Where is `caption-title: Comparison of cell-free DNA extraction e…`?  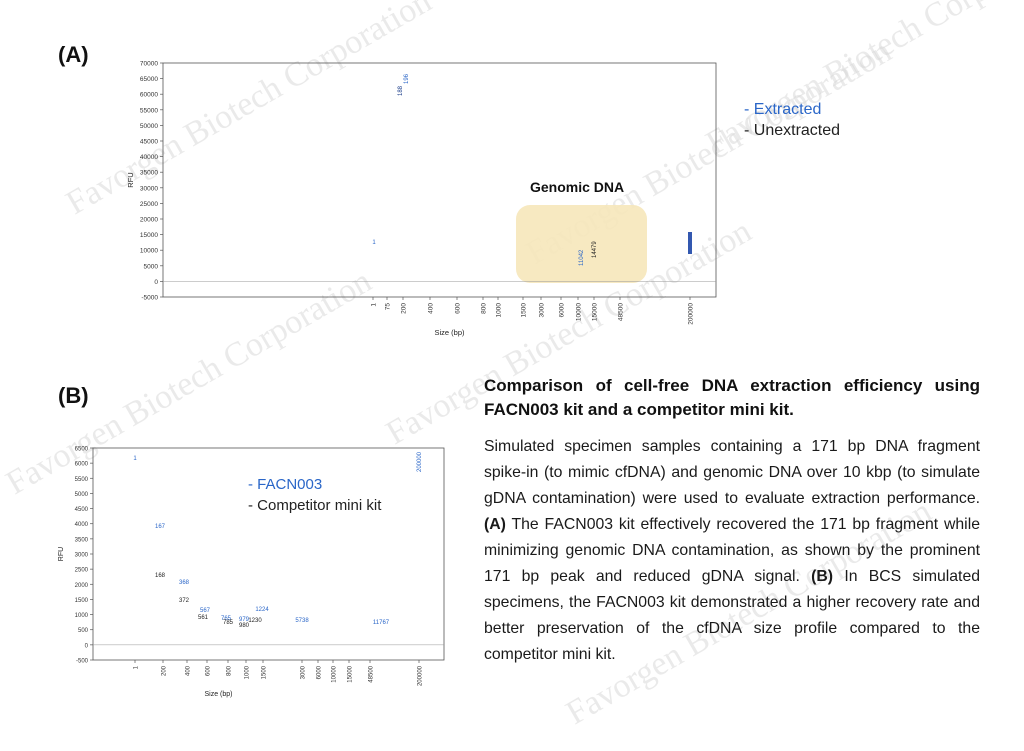
caption-title: Comparison of cell-free DNA extraction e… is located at coordinates (732, 397).